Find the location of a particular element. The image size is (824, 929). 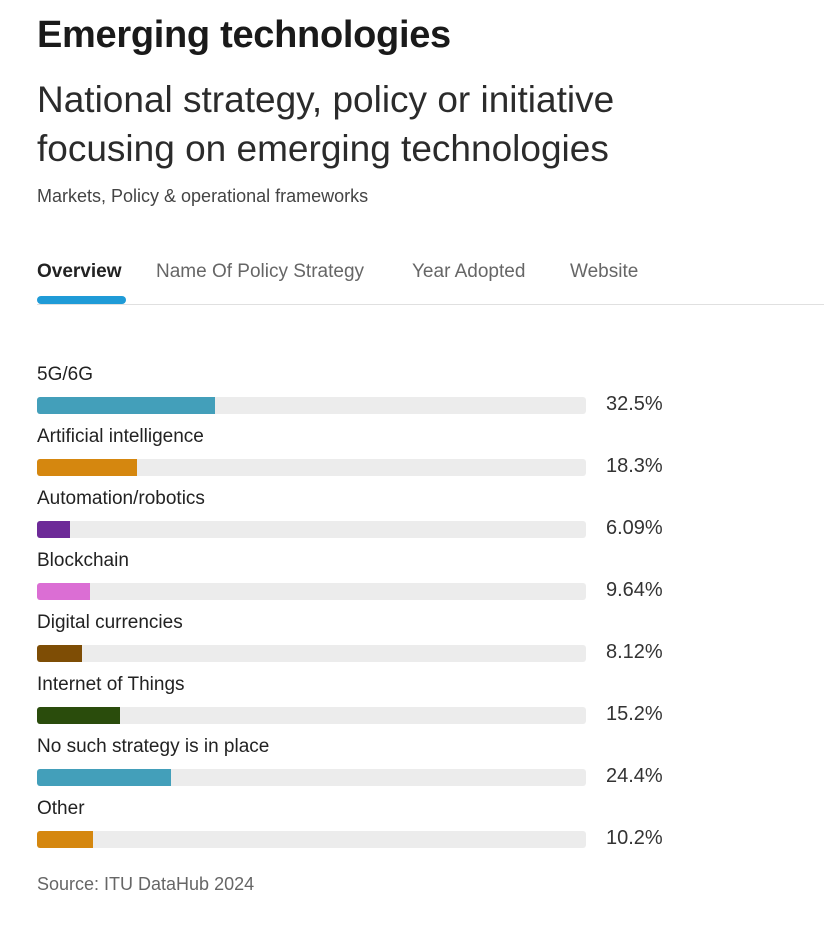

category-label: Artificial intelligence is located at coordinates (120, 436).